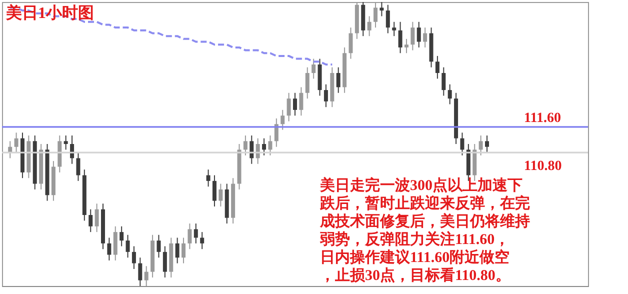  I want to click on annotation: 美日走完一波300点以上加速下跌后，暂时止跌迎来反弹，在完成技术面修复后，美日仍将维持弱势，反弹阻力关注111.60，日内操作建议111.60附近做空，止损30点，目标看110.80。, so click(424, 230).